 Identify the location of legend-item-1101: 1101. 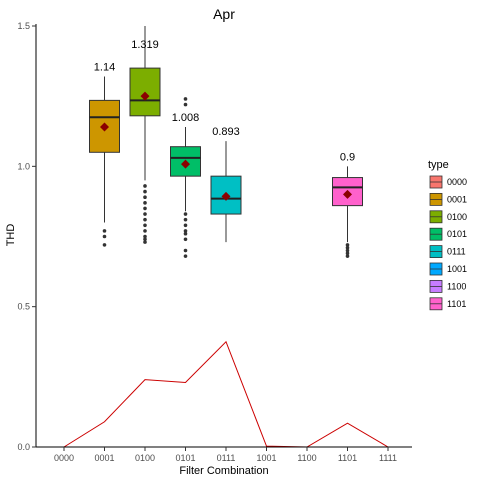
(447, 304).